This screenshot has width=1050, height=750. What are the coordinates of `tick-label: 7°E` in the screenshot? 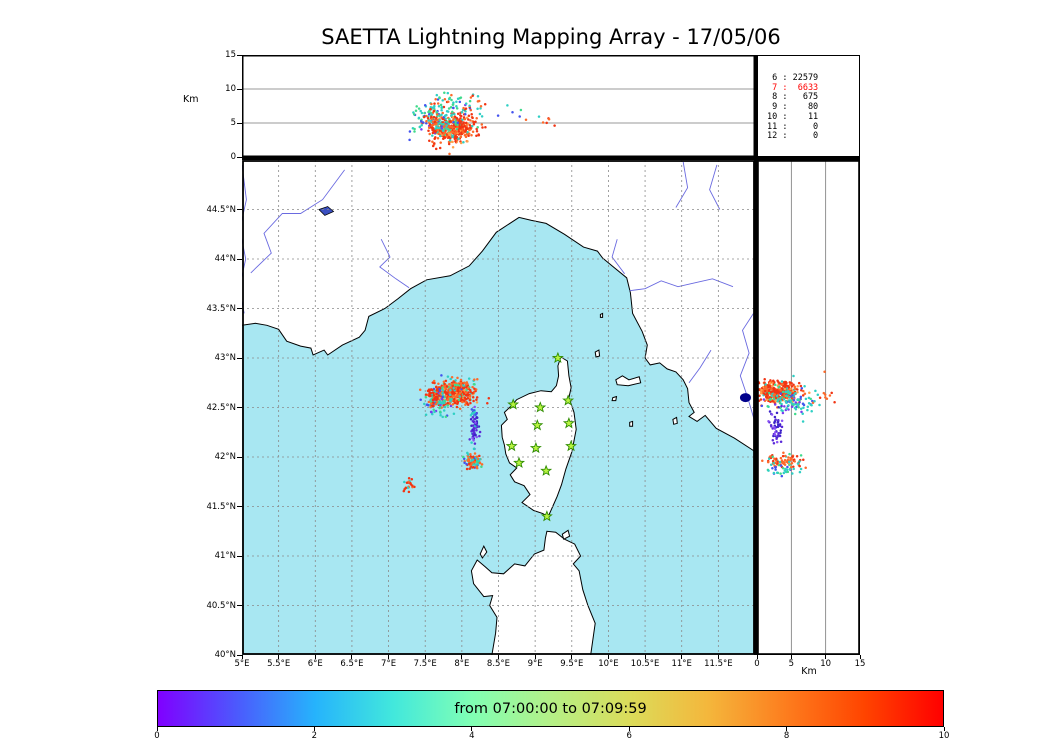 It's located at (389, 664).